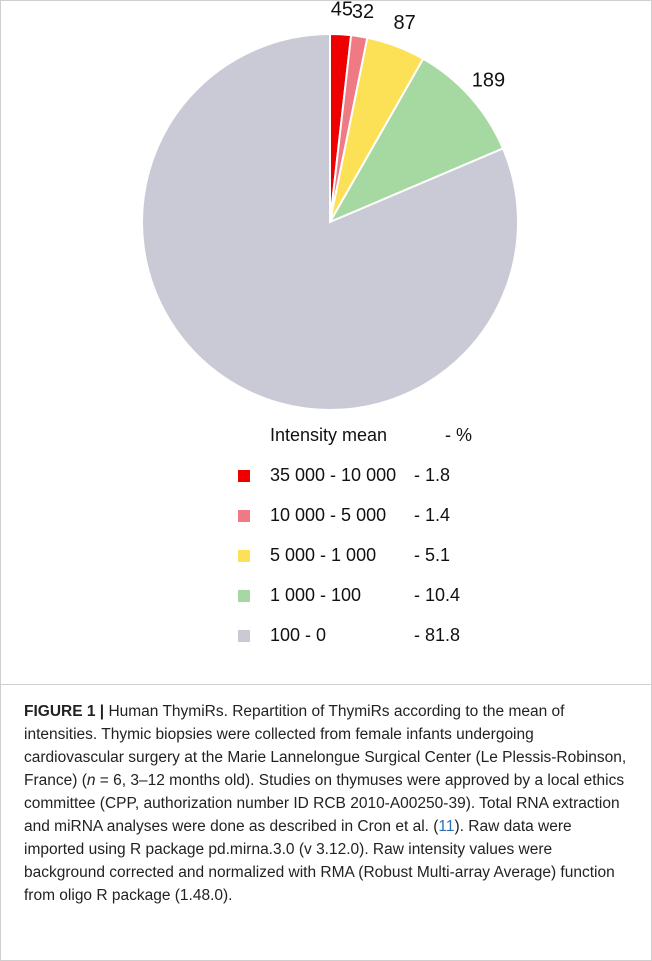 The height and width of the screenshot is (961, 652). What do you see at coordinates (342, 10) in the screenshot?
I see `pie-count-label-1: 45` at bounding box center [342, 10].